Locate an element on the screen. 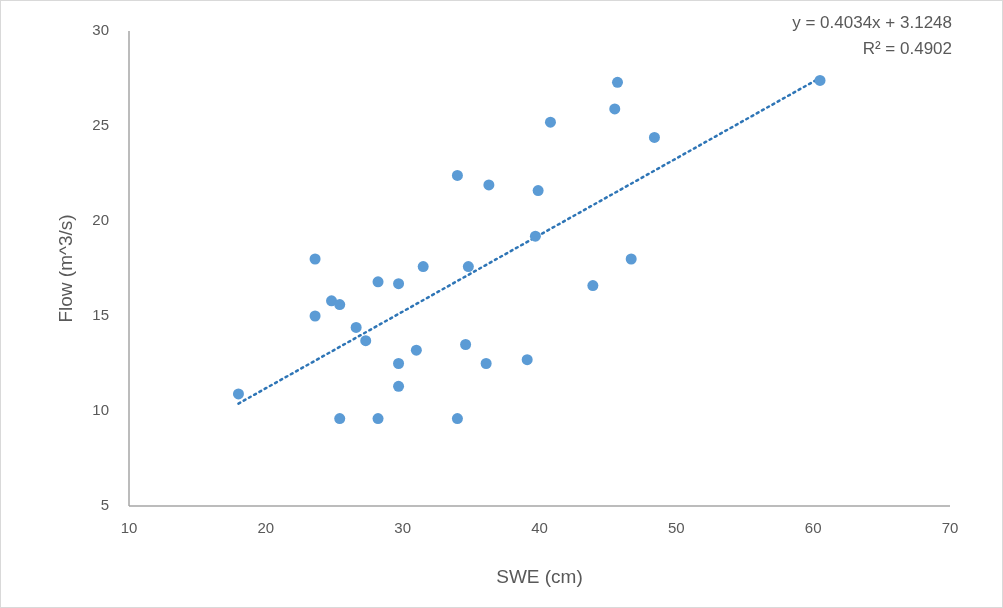  annotation: y = 0.4034x + 3.1248 is located at coordinates (872, 22).